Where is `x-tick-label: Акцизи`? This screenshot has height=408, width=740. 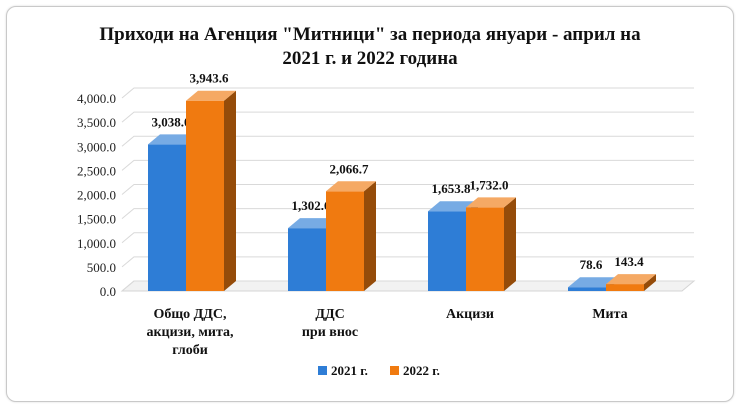 x-tick-label: Акцизи is located at coordinates (470, 314).